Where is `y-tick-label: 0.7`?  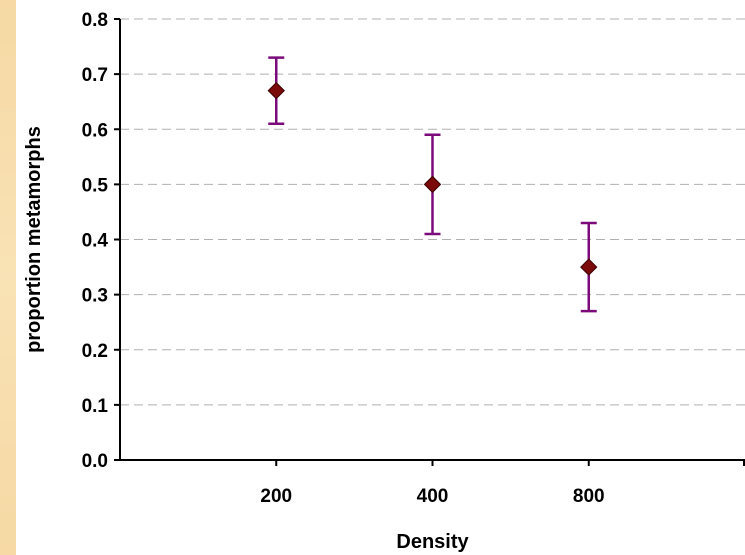 y-tick-label: 0.7 is located at coordinates (95, 75).